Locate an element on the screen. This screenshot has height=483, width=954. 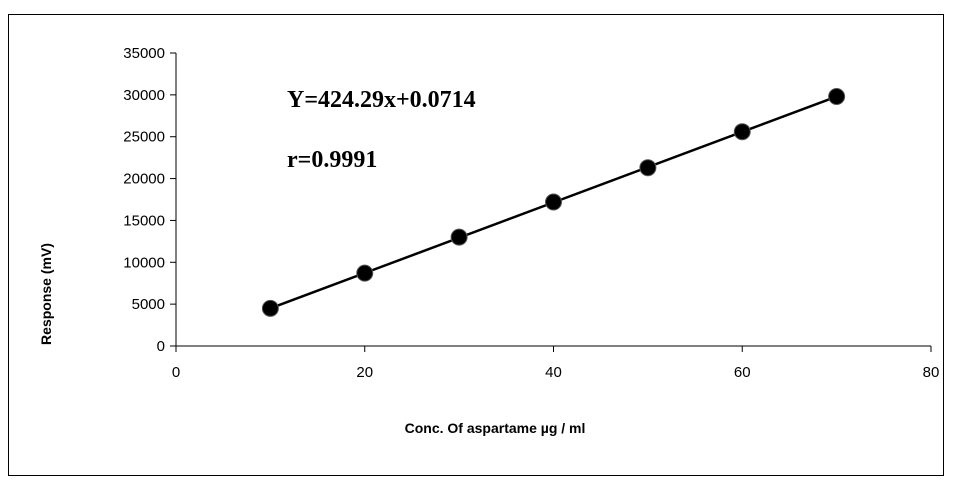
r-value-annotation: r=0.9991 is located at coordinates (332, 160).